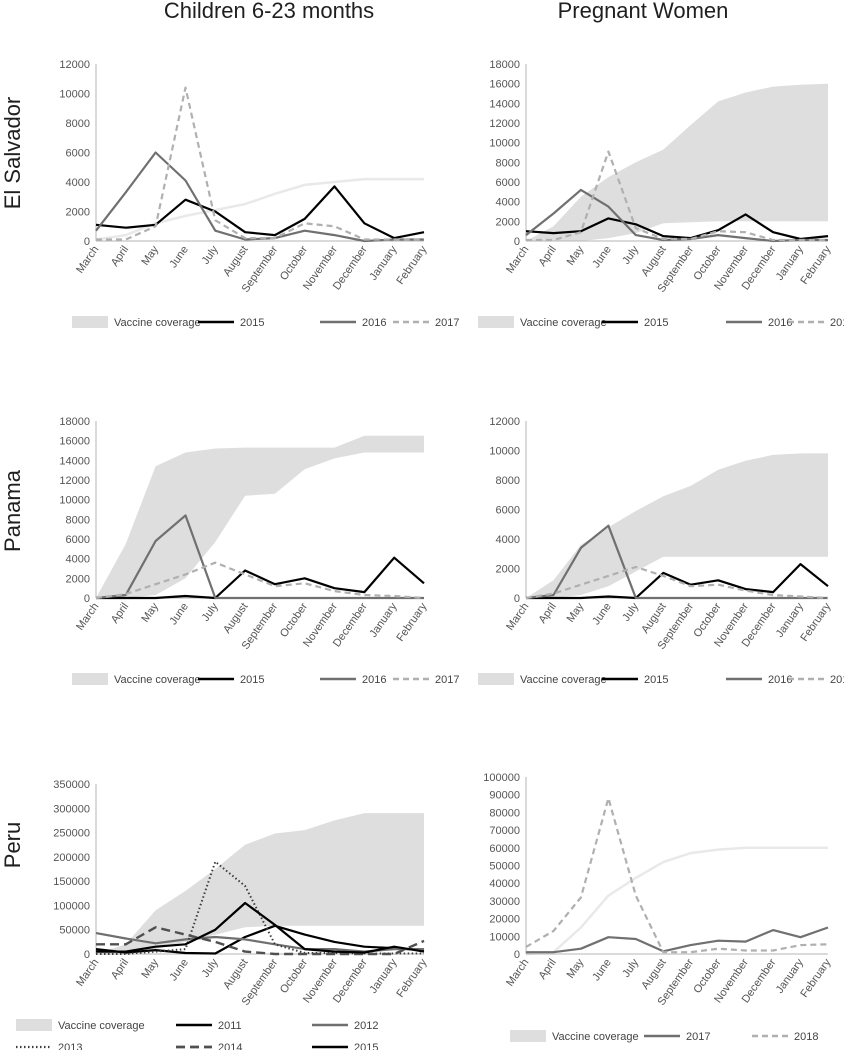 The width and height of the screenshot is (844, 1050). What do you see at coordinates (269, 11) in the screenshot?
I see `column-title-children: Children 6-23 months` at bounding box center [269, 11].